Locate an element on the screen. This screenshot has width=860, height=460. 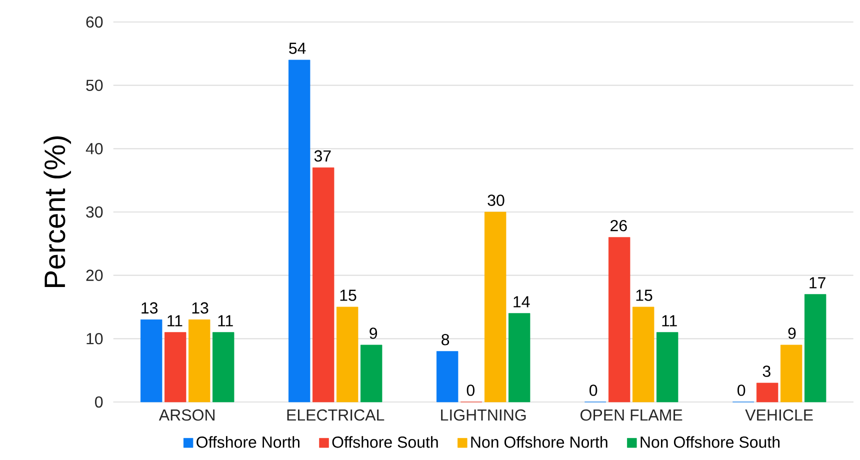
data-label: 8 is located at coordinates (446, 340).